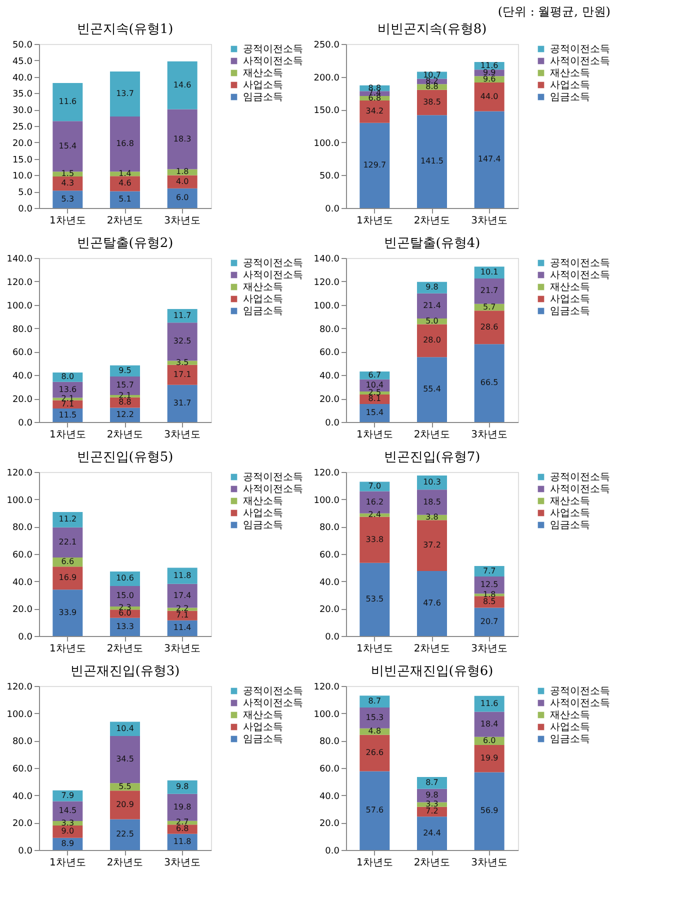 The height and width of the screenshot is (909, 678). What do you see at coordinates (327, 111) in the screenshot?
I see `y-tick-label: 150.0` at bounding box center [327, 111].